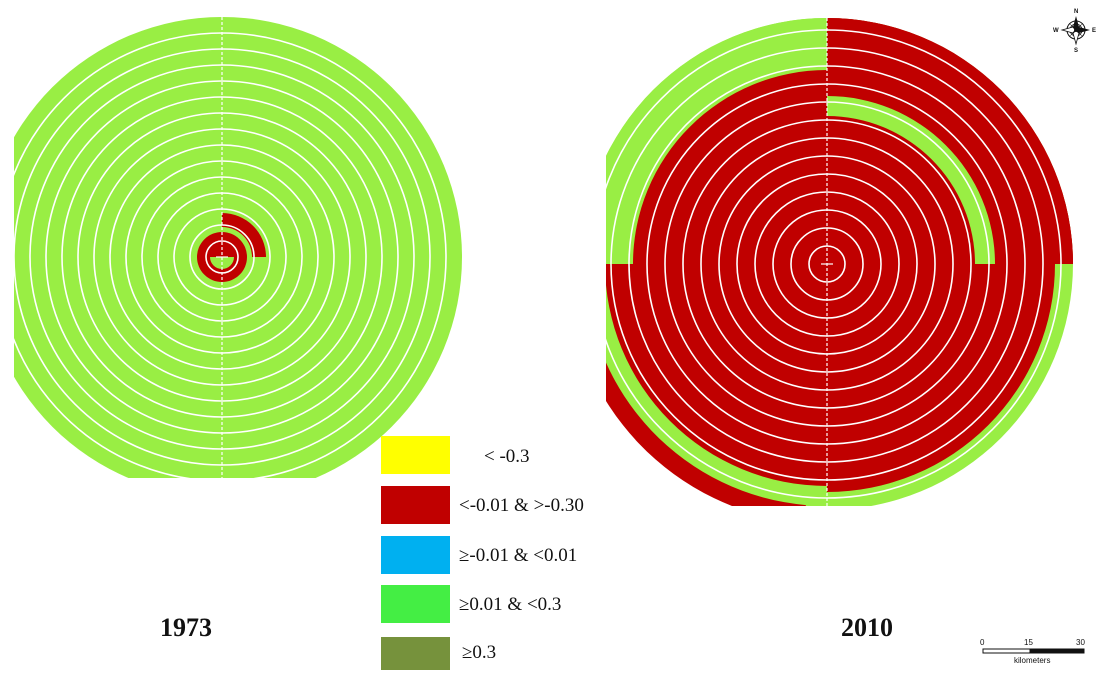 The width and height of the screenshot is (1100, 675). Describe the element at coordinates (415, 655) in the screenshot. I see `legend-swatch-olive` at that location.